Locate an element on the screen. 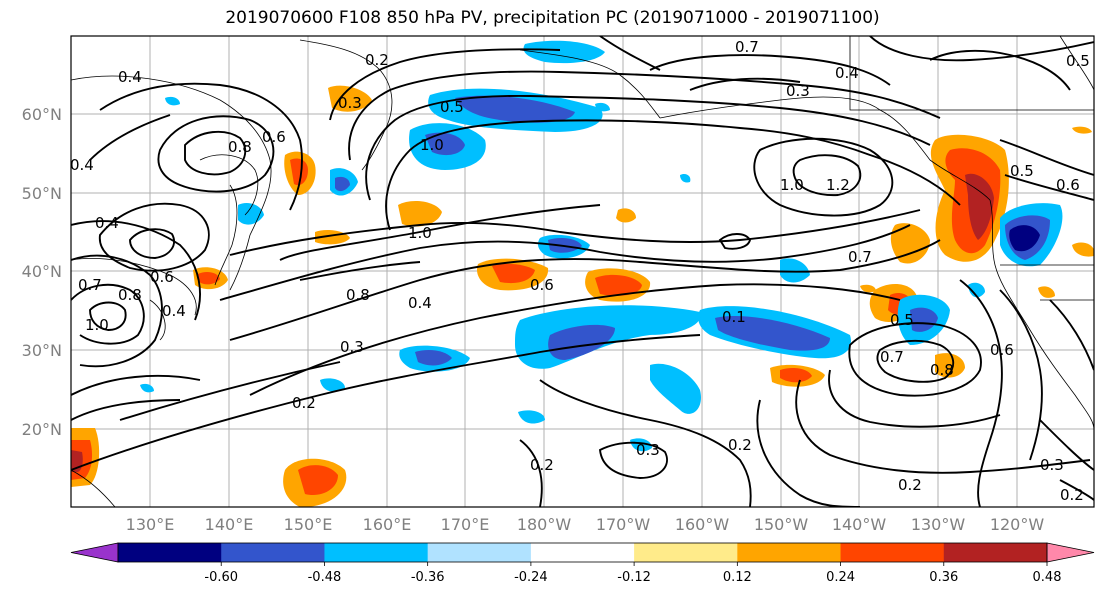 The height and width of the screenshot is (601, 1105). colorbar-tick-label: -0.36 is located at coordinates (428, 577).